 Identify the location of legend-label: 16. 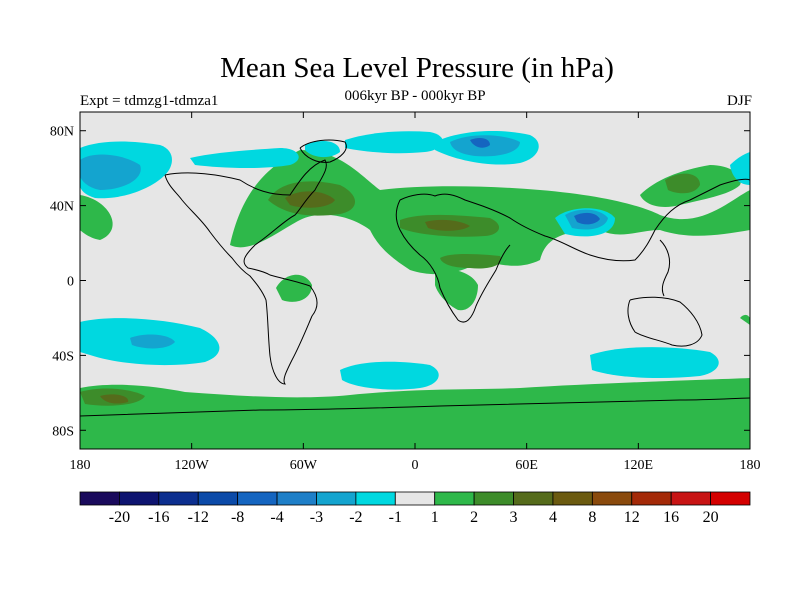
(671, 517).